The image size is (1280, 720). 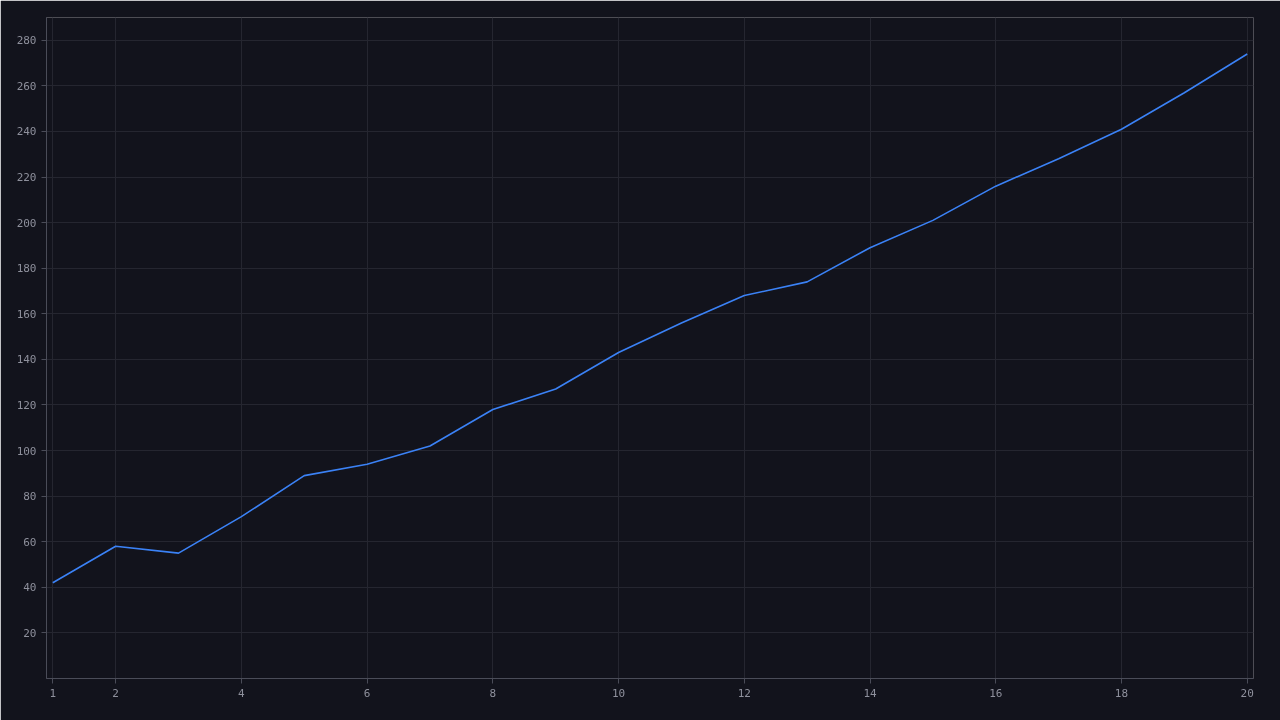 What do you see at coordinates (115, 693) in the screenshot?
I see `x-tick-label: 2` at bounding box center [115, 693].